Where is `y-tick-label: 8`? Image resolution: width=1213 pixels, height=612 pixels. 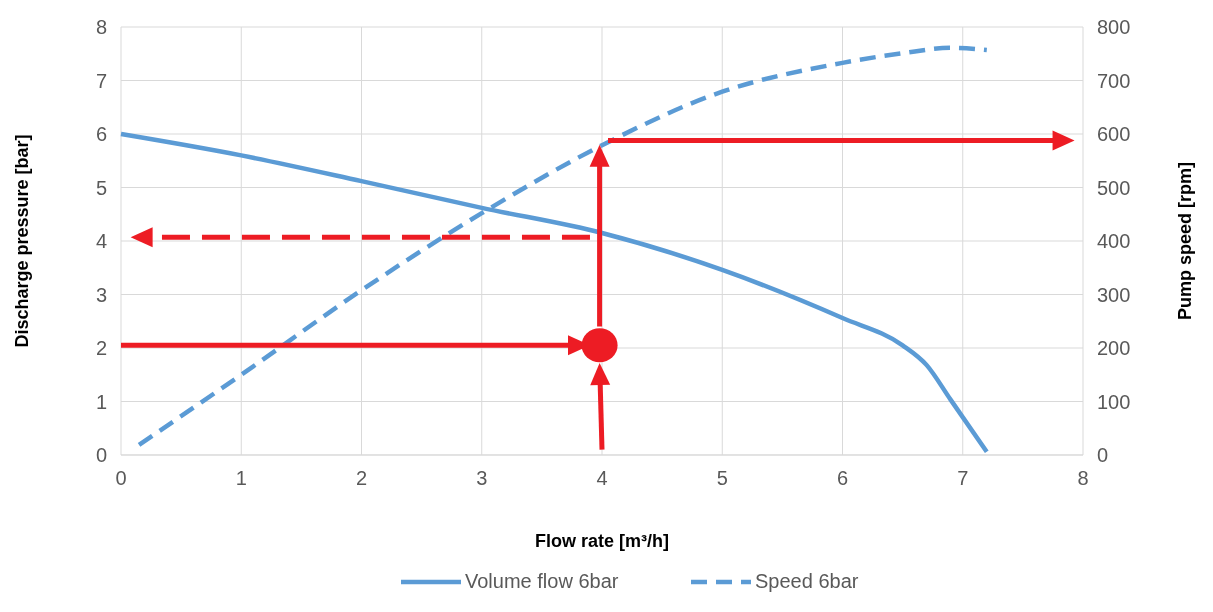
y-tick-label: 8 is located at coordinates (101, 27).